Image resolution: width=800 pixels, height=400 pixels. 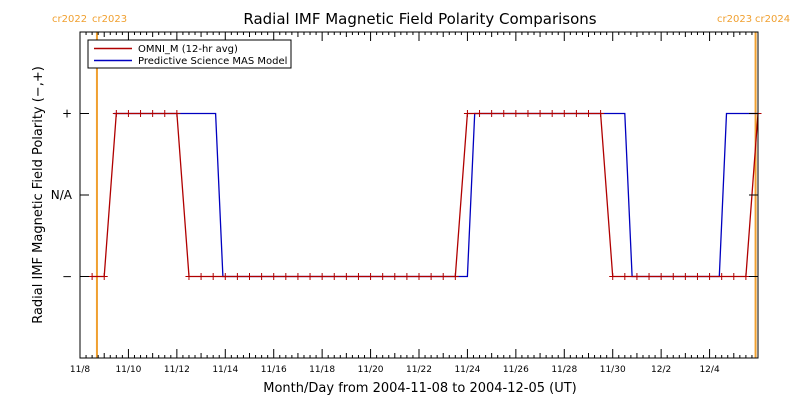 What do you see at coordinates (709, 370) in the screenshot?
I see `x-tick-label: 12/4` at bounding box center [709, 370].